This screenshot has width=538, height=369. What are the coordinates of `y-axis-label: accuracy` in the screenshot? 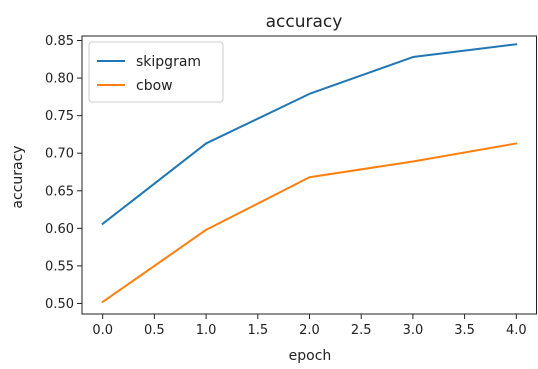 It's located at (18, 176).